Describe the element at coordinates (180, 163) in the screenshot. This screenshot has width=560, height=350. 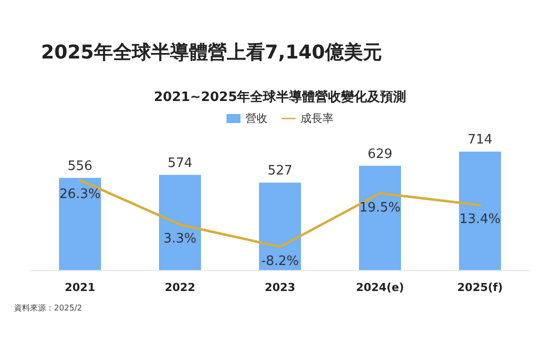
I see `data-label: 574` at that location.